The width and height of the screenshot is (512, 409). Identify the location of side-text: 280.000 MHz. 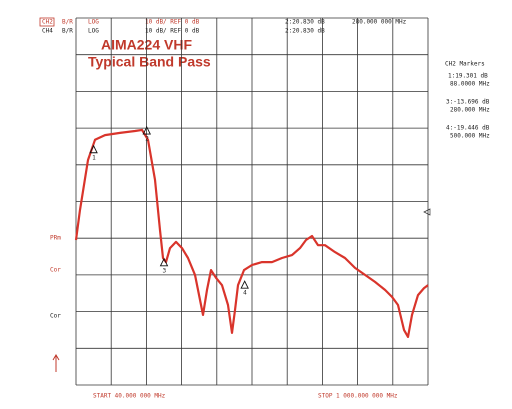
(470, 110).